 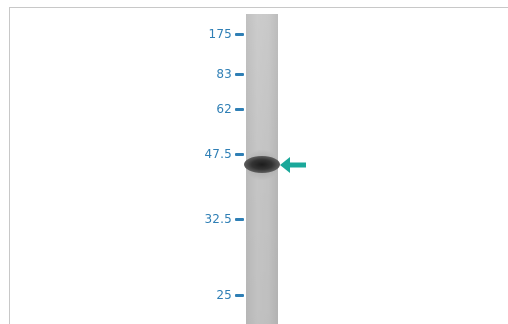 I want to click on marker-label: 175, so click(x=220, y=34).